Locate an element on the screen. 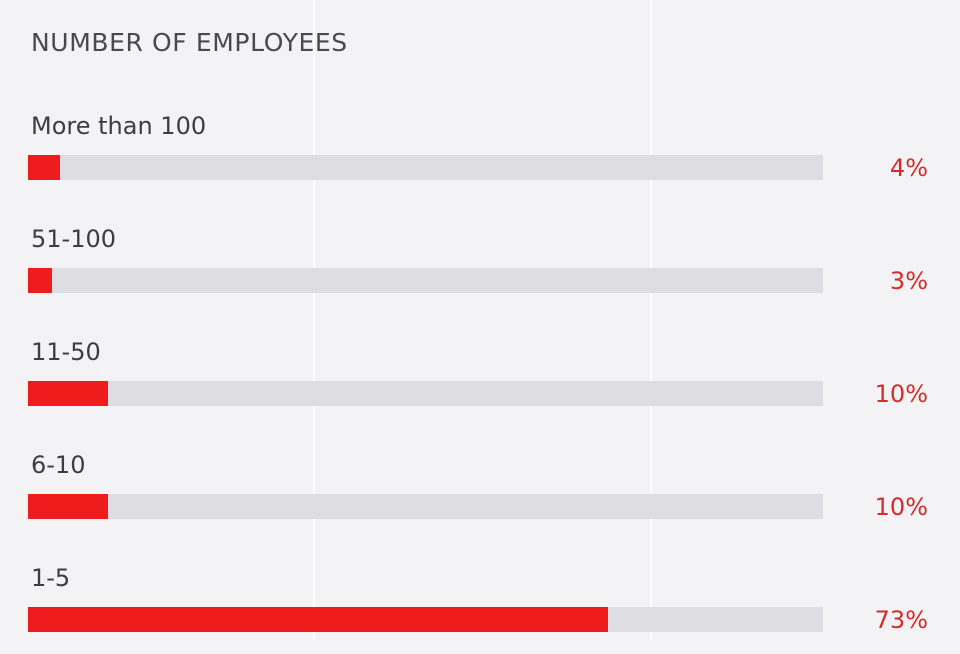 The width and height of the screenshot is (960, 654). bar-row: 6-10 10% is located at coordinates (480, 496).